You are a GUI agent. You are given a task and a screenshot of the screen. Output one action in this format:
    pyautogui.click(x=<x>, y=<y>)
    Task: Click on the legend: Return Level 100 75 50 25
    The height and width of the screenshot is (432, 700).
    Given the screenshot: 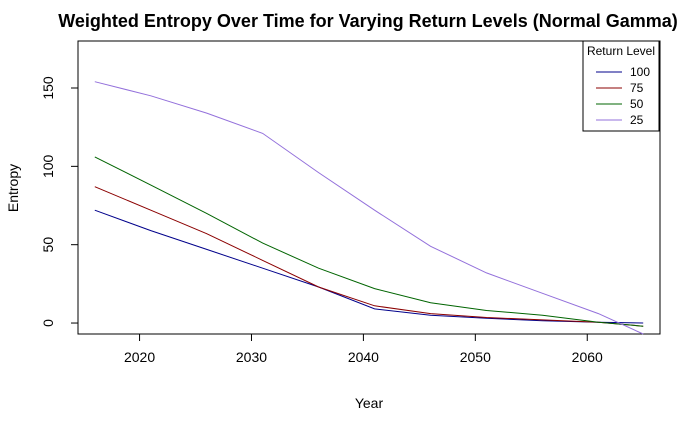 What is the action you would take?
    pyautogui.click(x=621, y=86)
    